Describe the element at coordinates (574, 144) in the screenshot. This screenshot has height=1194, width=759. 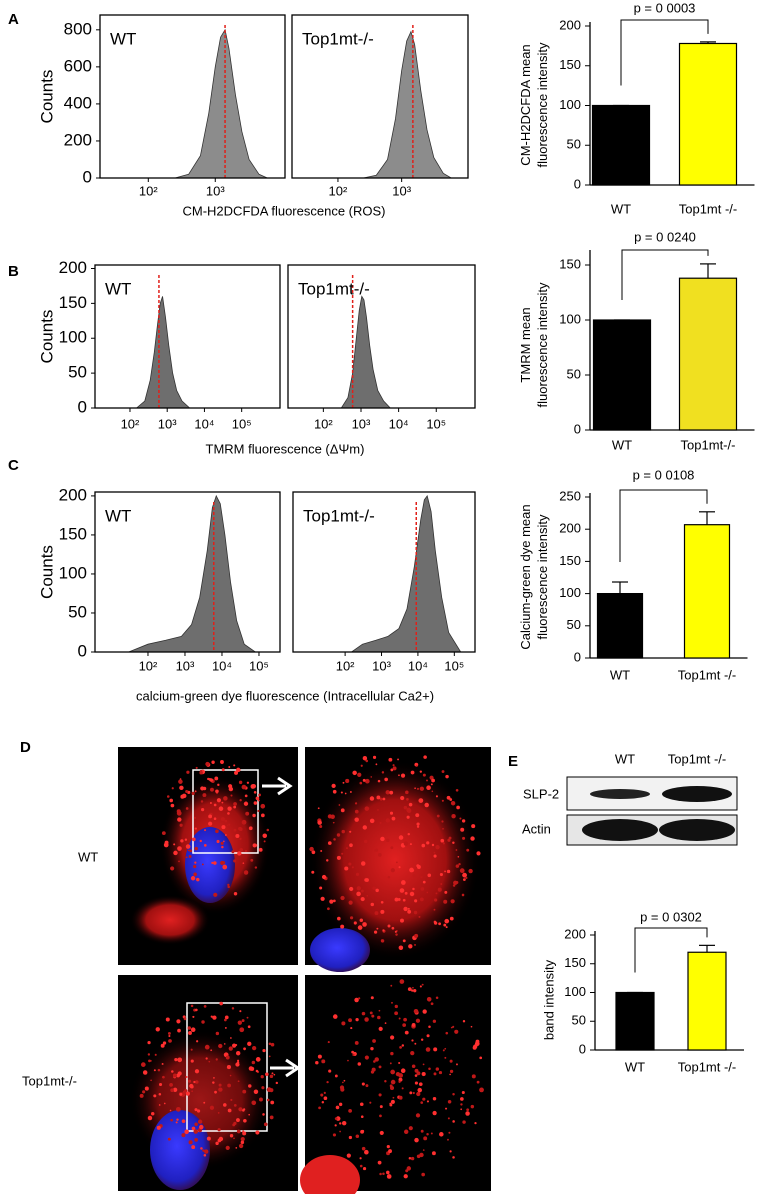
I see `y-tick-label: 50` at that location.